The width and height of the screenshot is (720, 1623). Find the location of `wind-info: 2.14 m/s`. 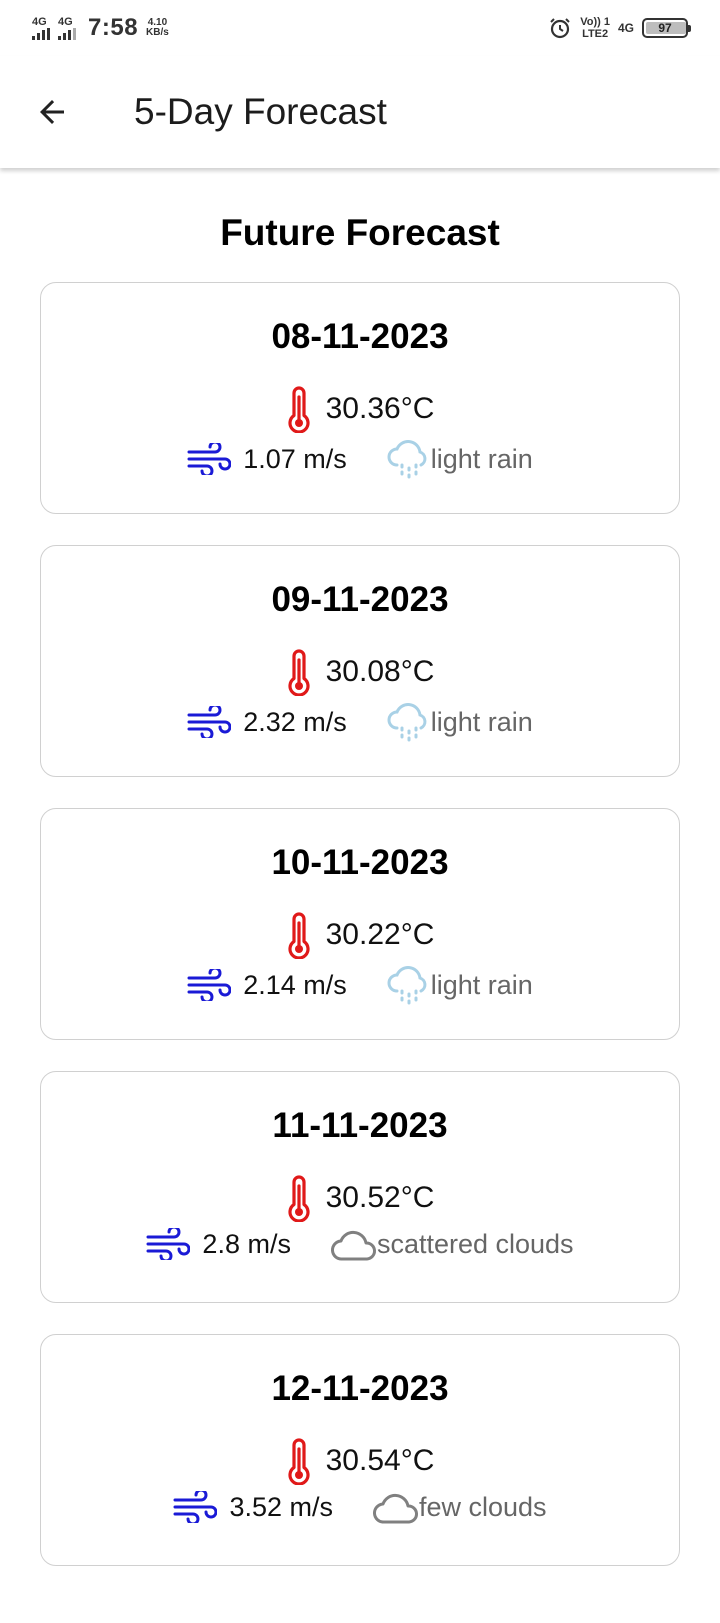

wind-info: 2.14 m/s is located at coordinates (267, 985).